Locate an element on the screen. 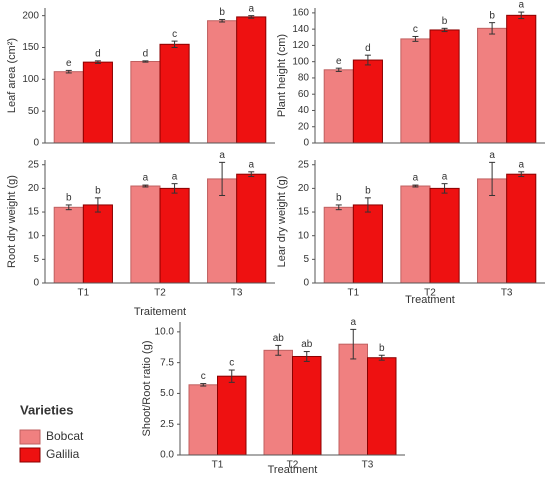 The image size is (550, 478). y-tick-label: 0.0 is located at coordinates (167, 455).